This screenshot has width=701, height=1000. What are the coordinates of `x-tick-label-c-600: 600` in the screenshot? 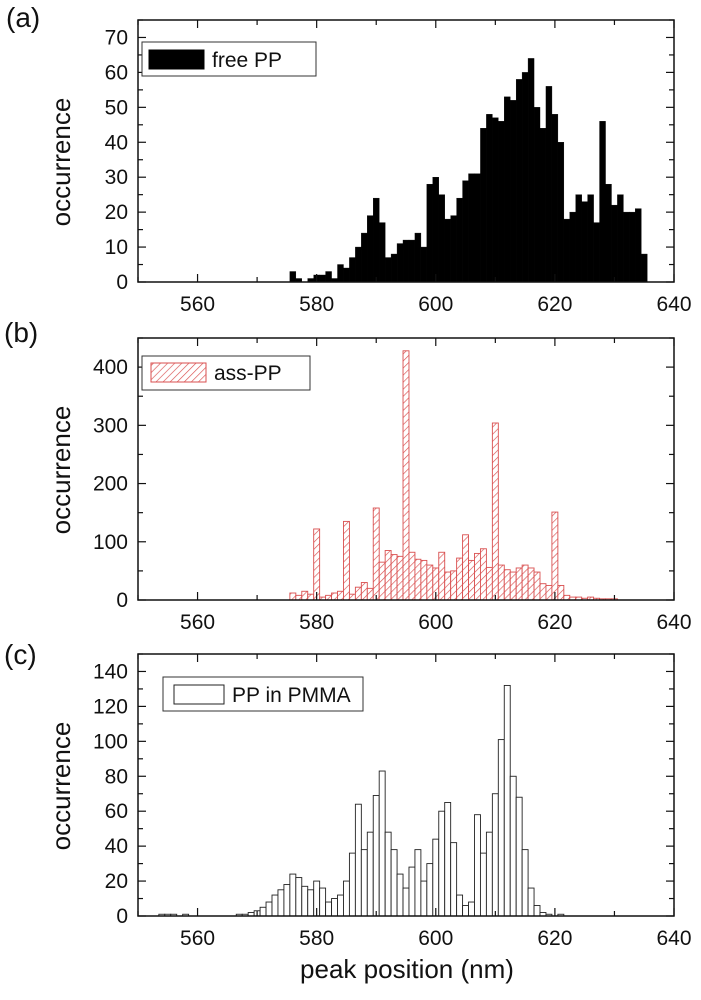 It's located at (435, 938).